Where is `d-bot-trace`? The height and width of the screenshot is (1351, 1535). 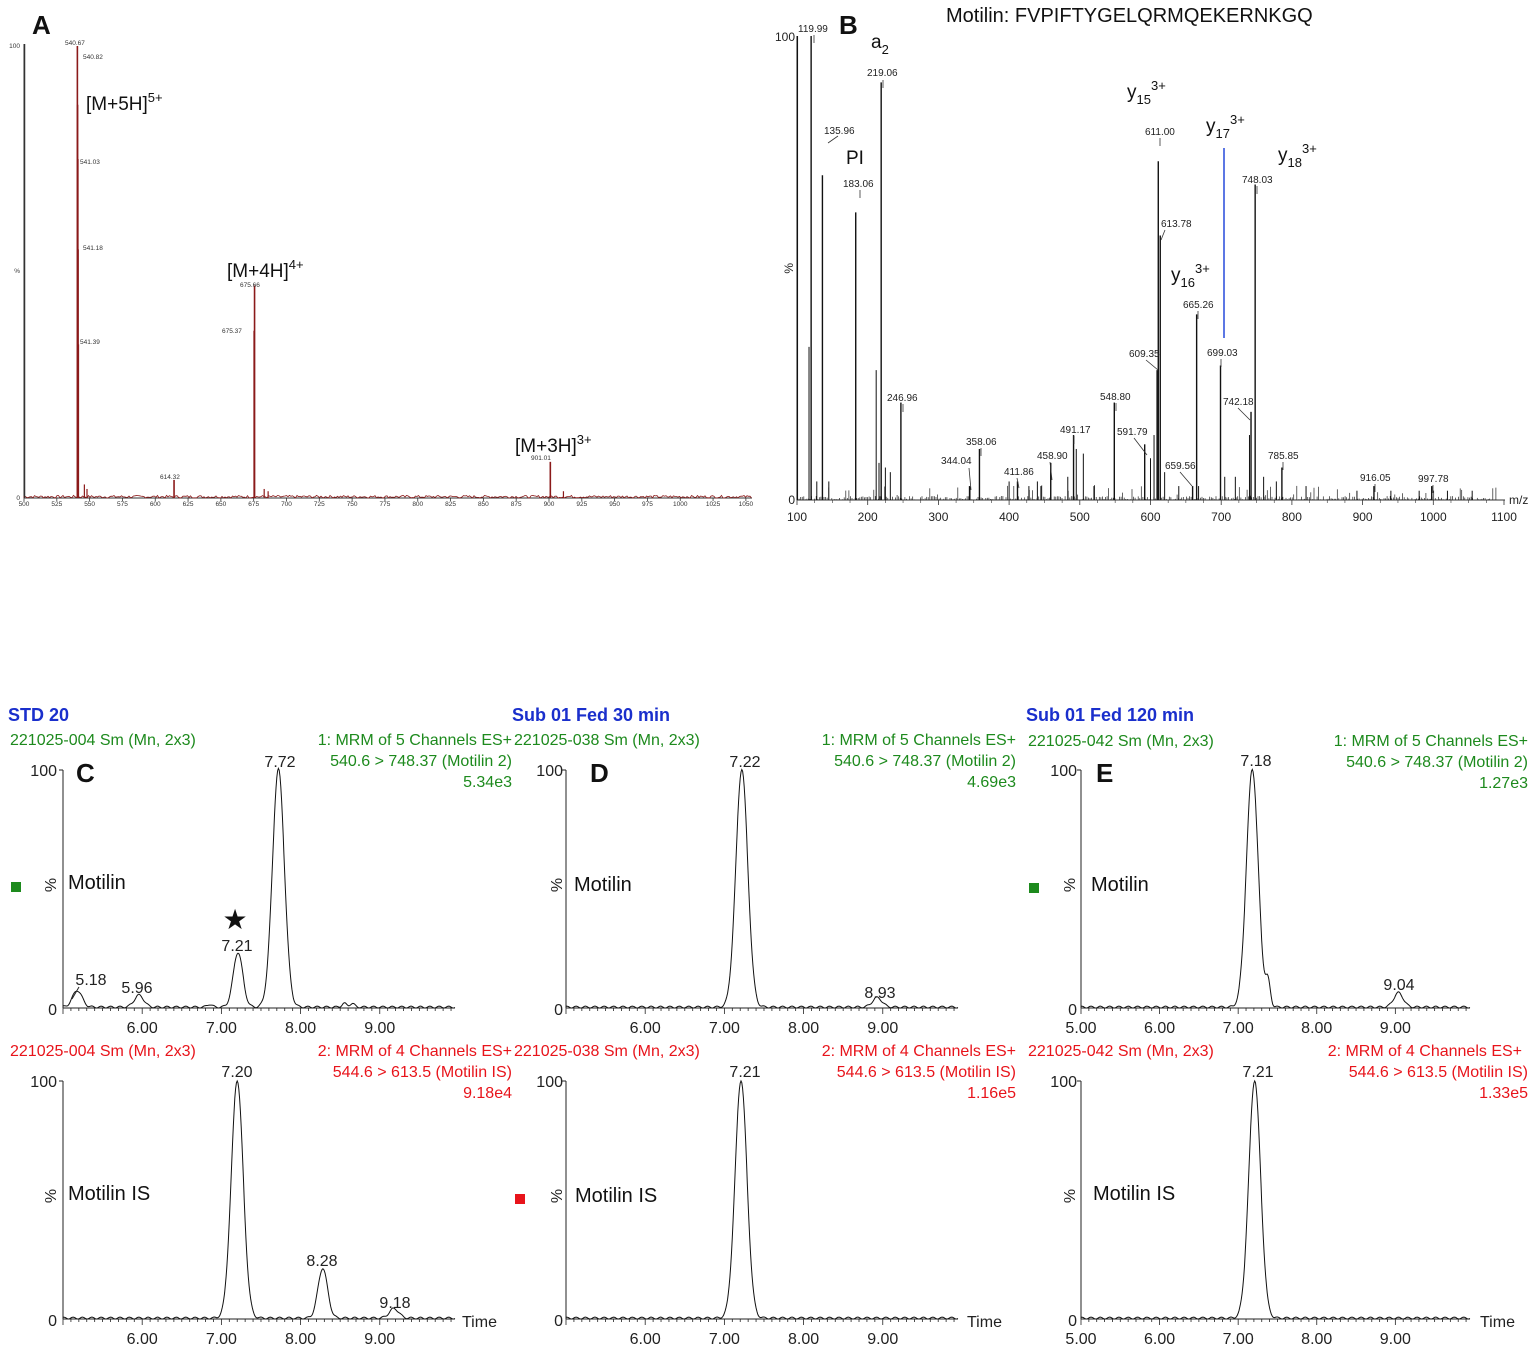
d-bot-trace is located at coordinates (762, 1199).